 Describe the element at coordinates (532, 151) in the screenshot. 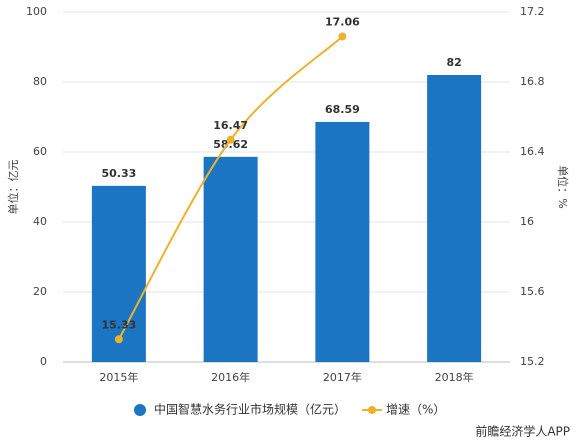

I see `y2-tick-label: 16.4` at that location.